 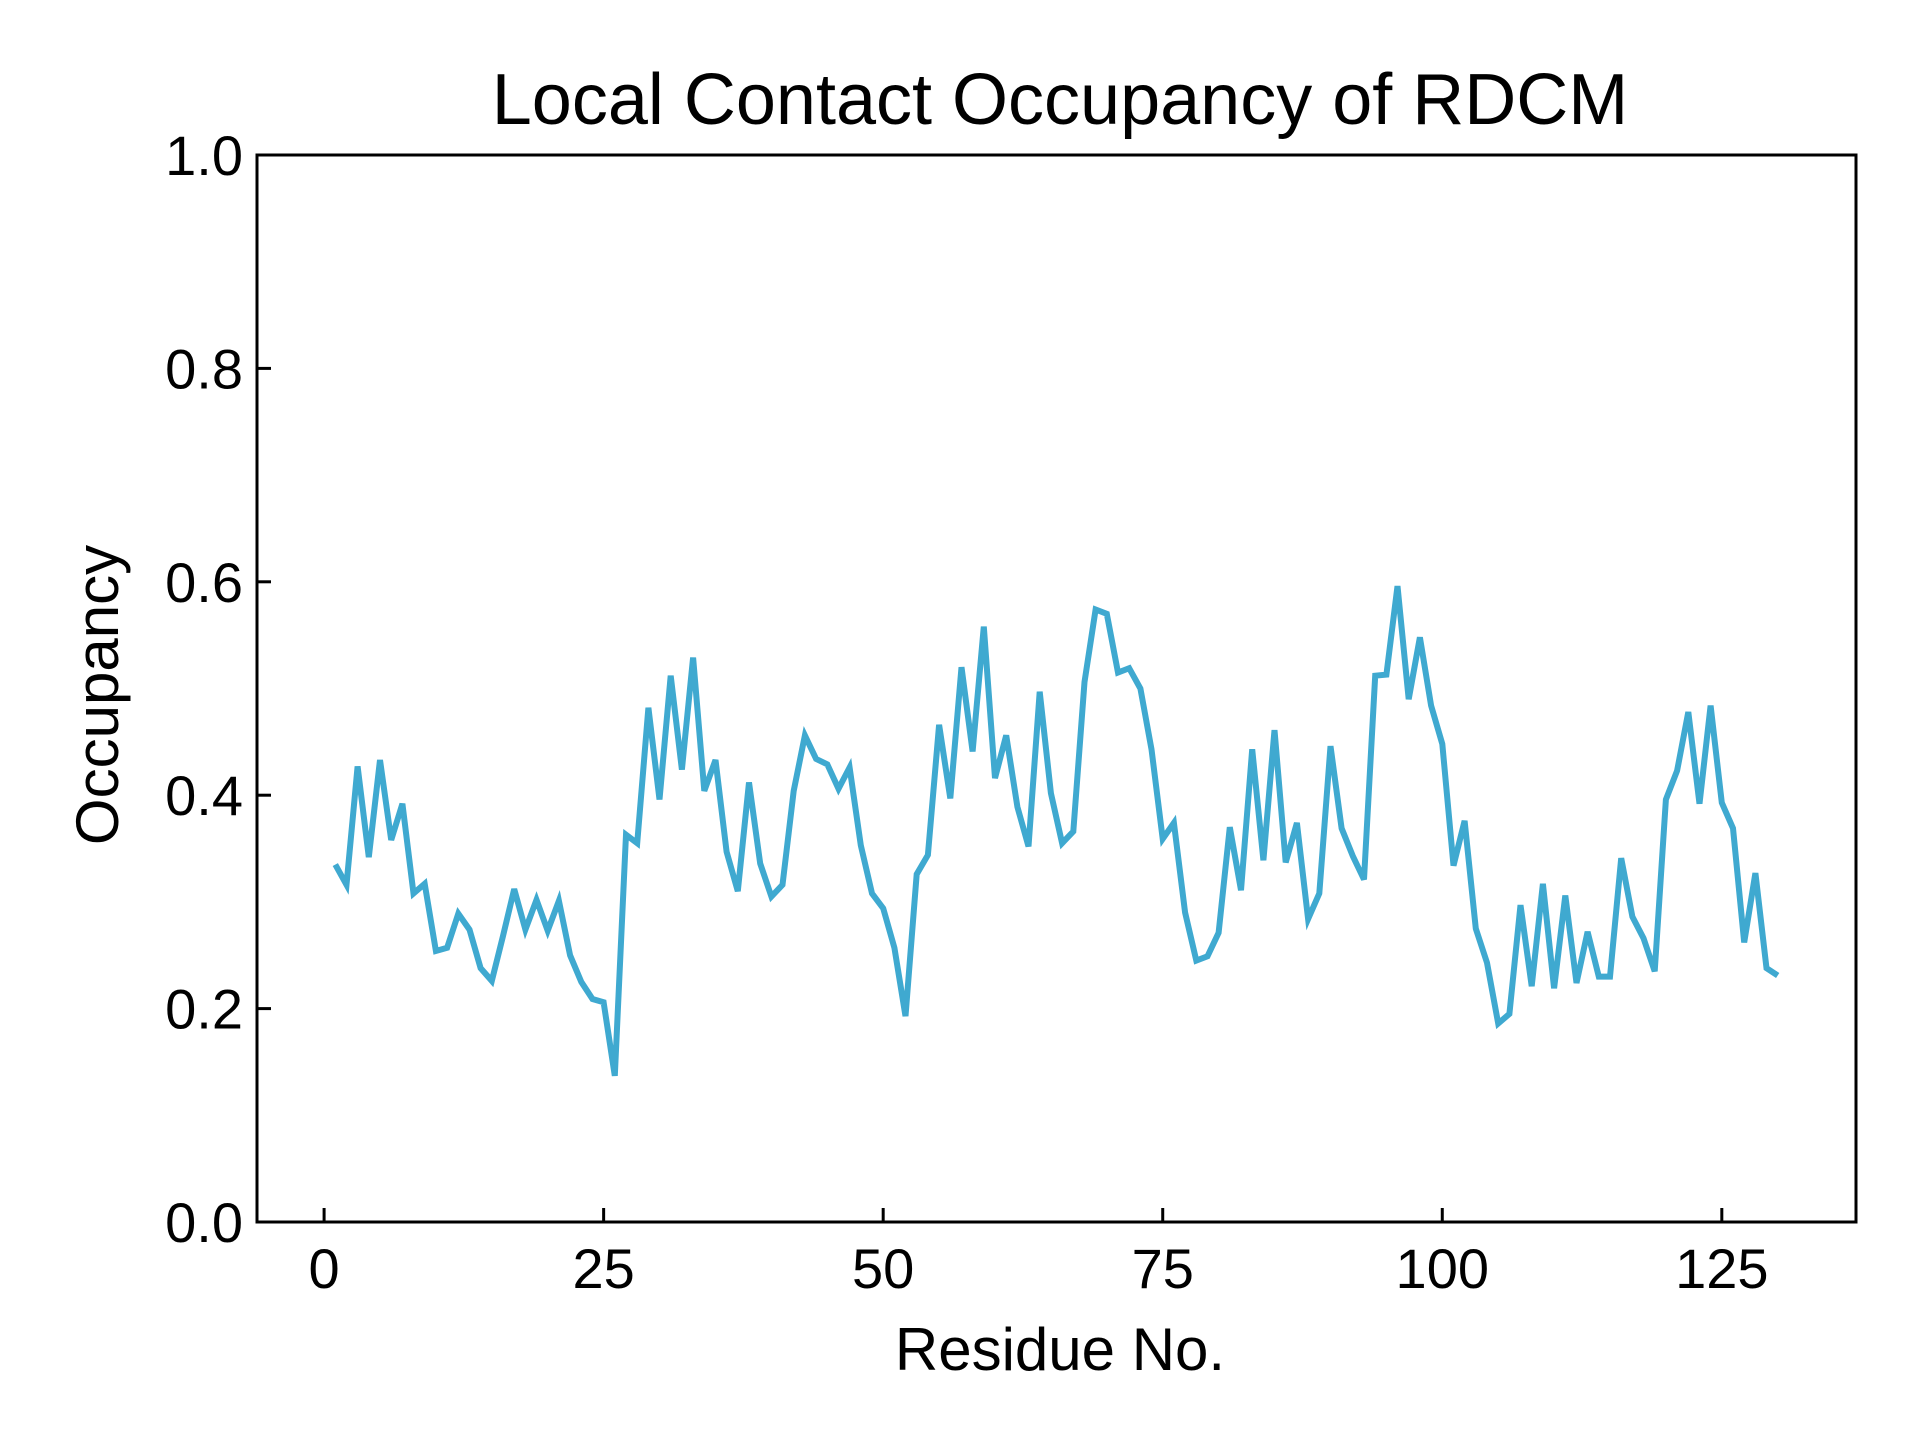 I want to click on y-tick-label: 0.8, so click(x=204, y=368).